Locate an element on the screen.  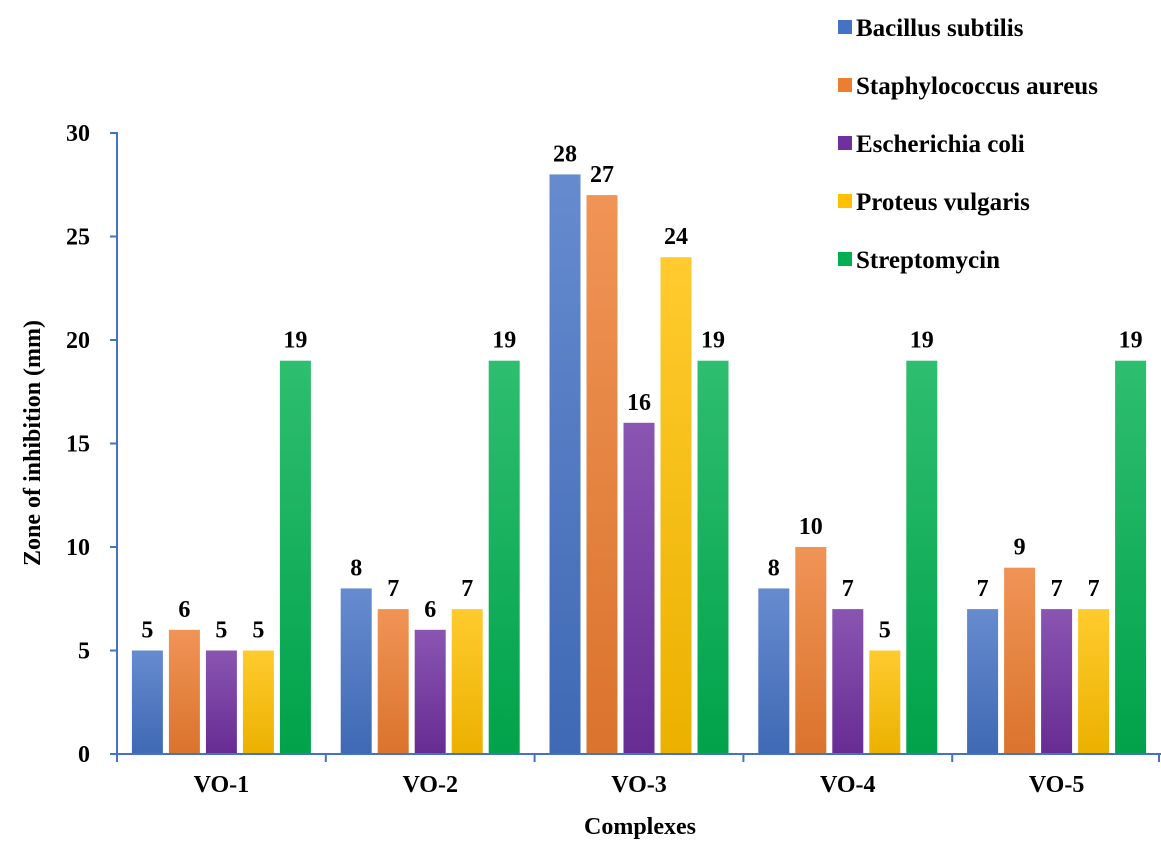
y-tick-label: 30 is located at coordinates (78, 134).